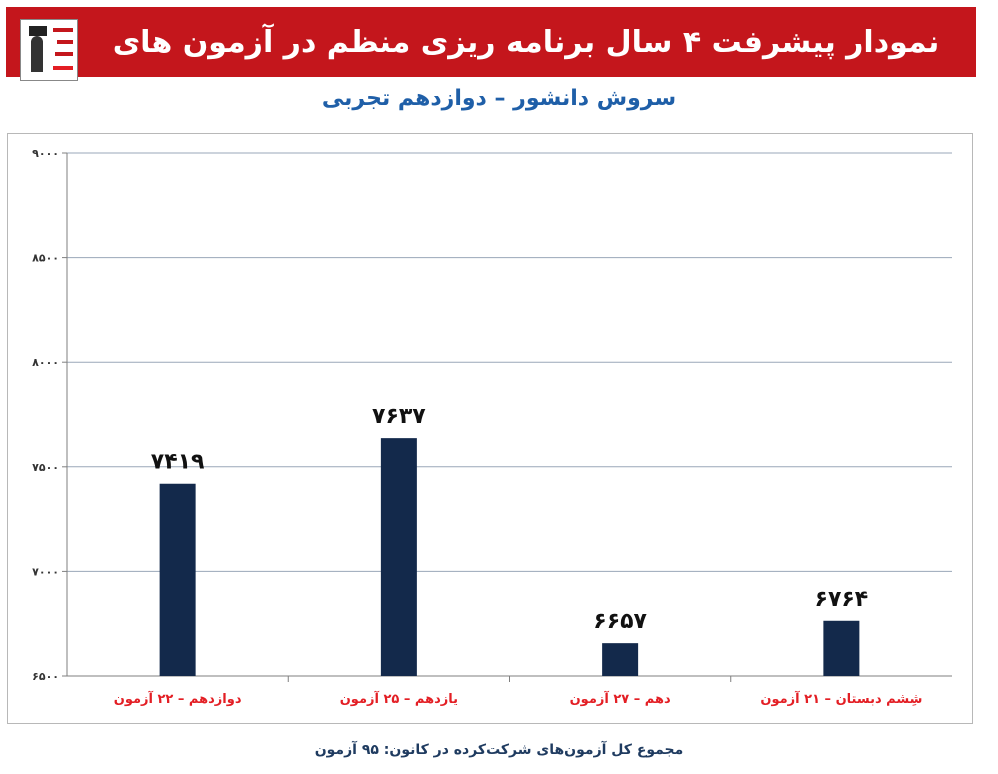 The width and height of the screenshot is (998, 774). What do you see at coordinates (842, 599) in the screenshot?
I see `bar-value-label: ۶۷۶۴` at bounding box center [842, 599].